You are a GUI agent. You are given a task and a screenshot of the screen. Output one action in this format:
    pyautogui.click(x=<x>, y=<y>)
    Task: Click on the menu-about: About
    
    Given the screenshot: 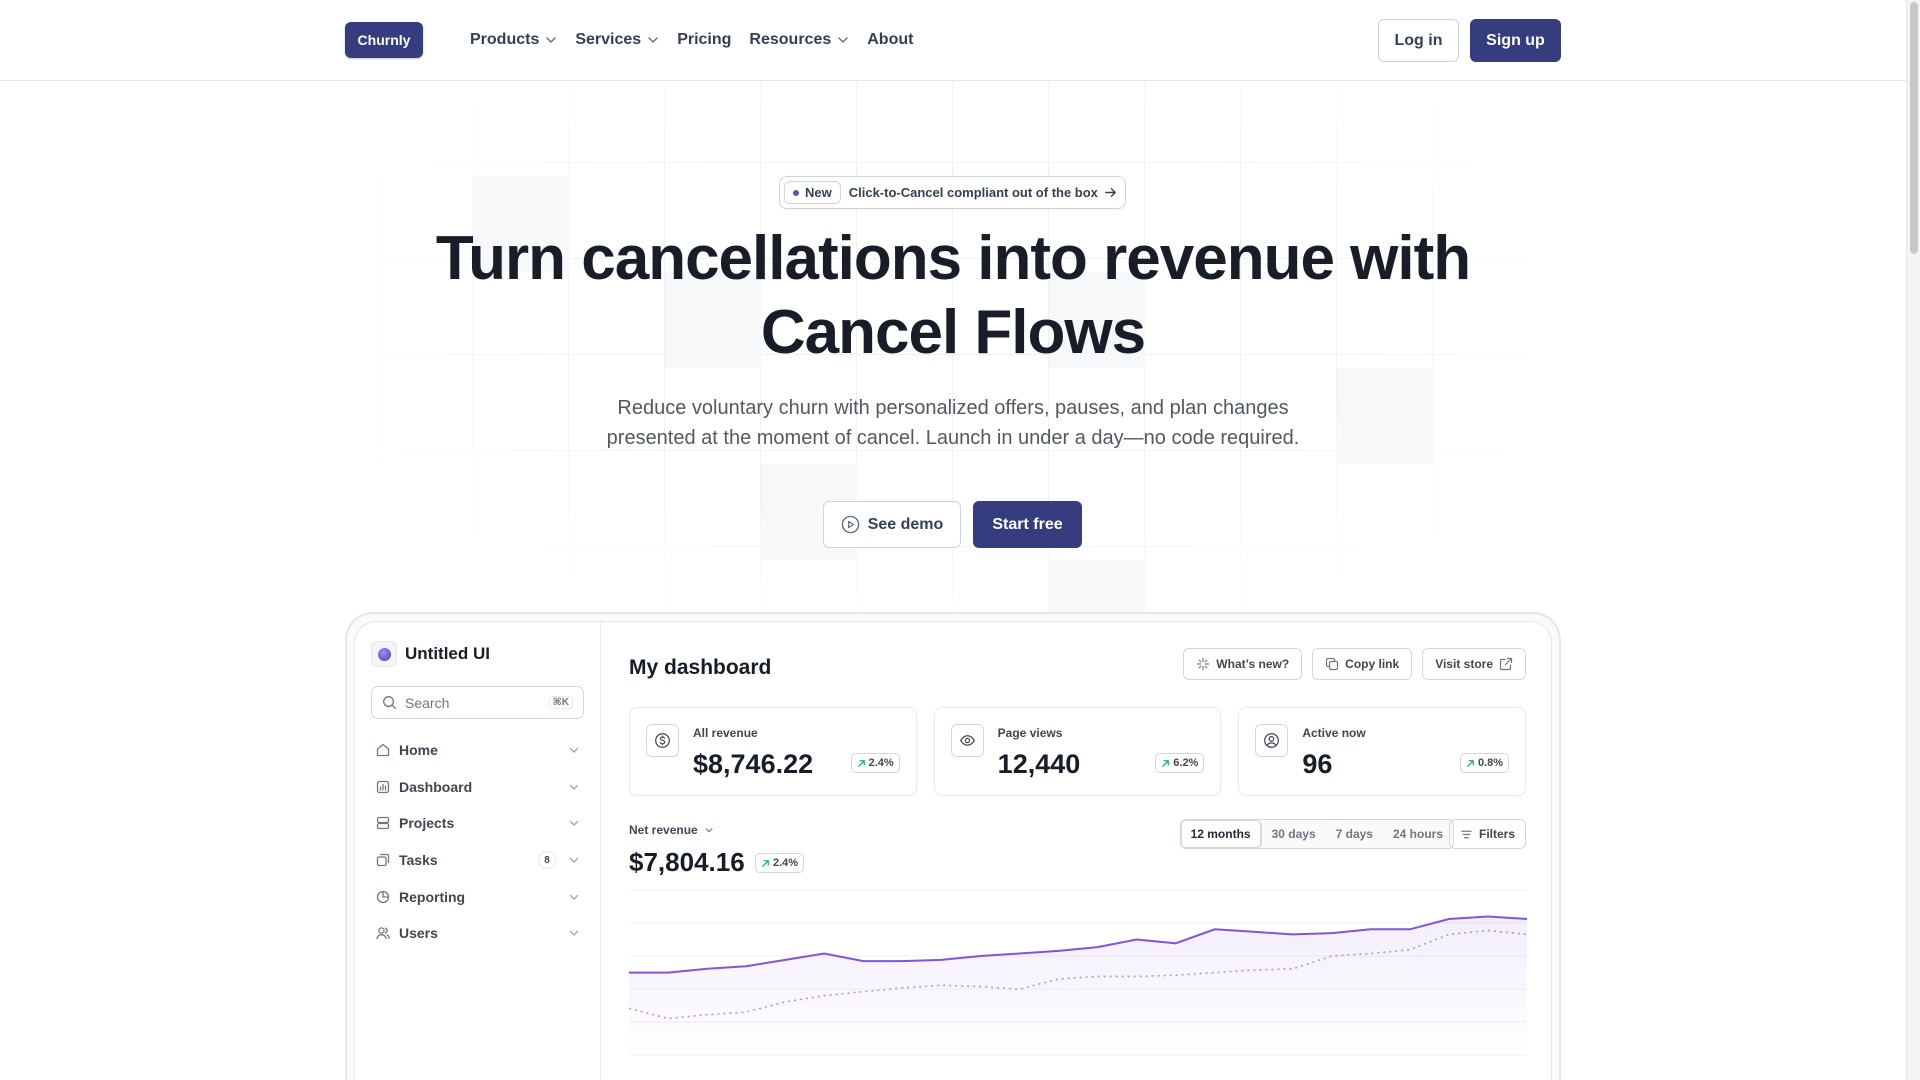 What is the action you would take?
    pyautogui.click(x=890, y=40)
    